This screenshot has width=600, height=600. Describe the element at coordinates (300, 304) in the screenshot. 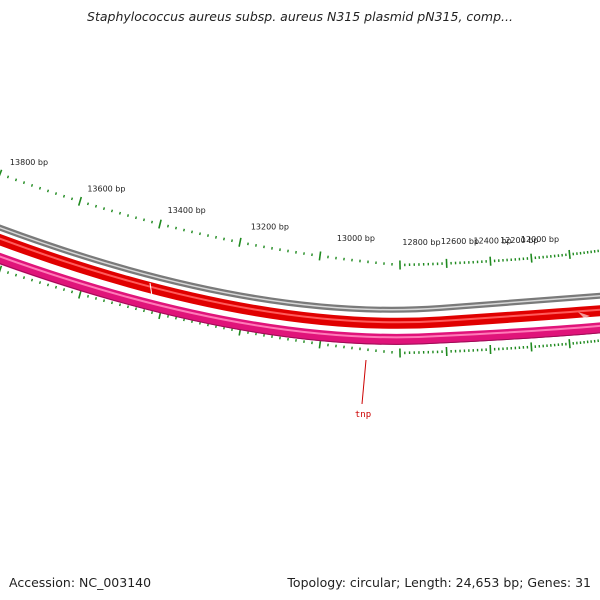

I see `reverse-cds-shadow` at that location.